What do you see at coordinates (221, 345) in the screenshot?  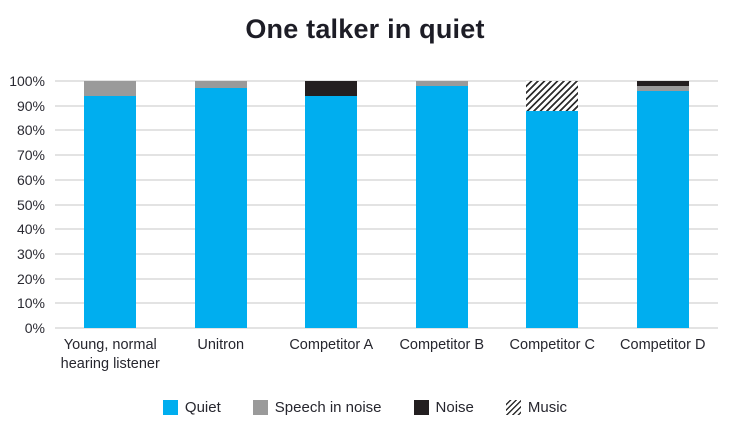 I see `x-label-unitron: Unitron` at bounding box center [221, 345].